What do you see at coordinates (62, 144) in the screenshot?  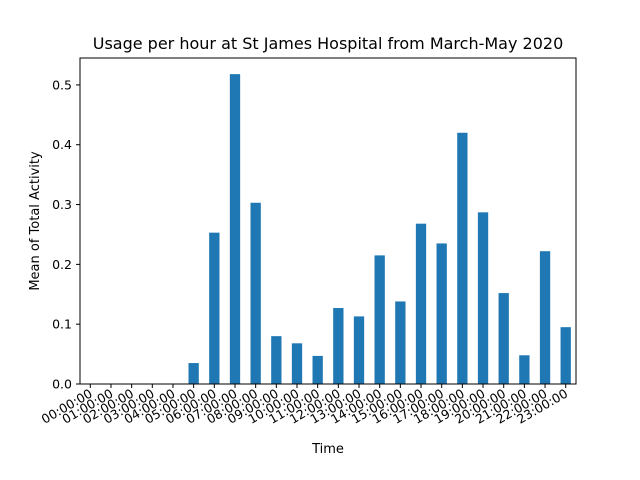 I see `y-tick-label: 0.4` at bounding box center [62, 144].